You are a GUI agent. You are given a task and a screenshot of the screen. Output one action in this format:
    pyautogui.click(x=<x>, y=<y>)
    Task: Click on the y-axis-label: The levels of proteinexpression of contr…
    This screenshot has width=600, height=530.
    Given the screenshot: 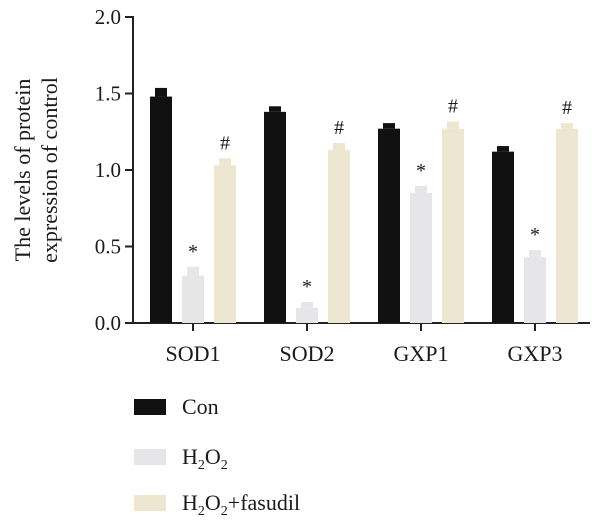 What is the action you would take?
    pyautogui.click(x=36, y=170)
    